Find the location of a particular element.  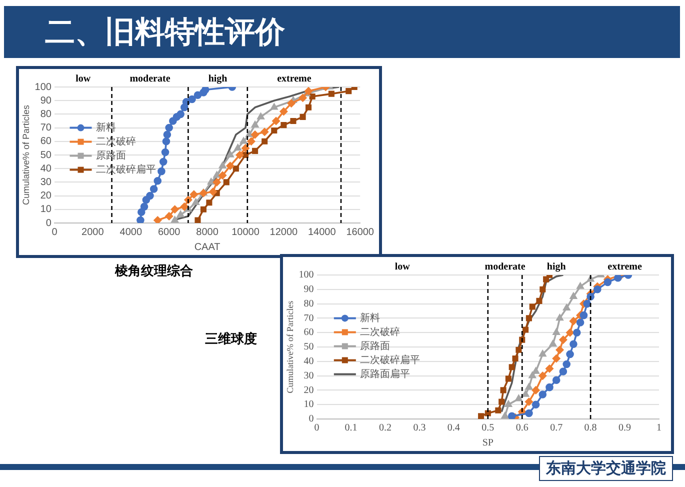

x-tick-label: 4000 is located at coordinates (131, 232).